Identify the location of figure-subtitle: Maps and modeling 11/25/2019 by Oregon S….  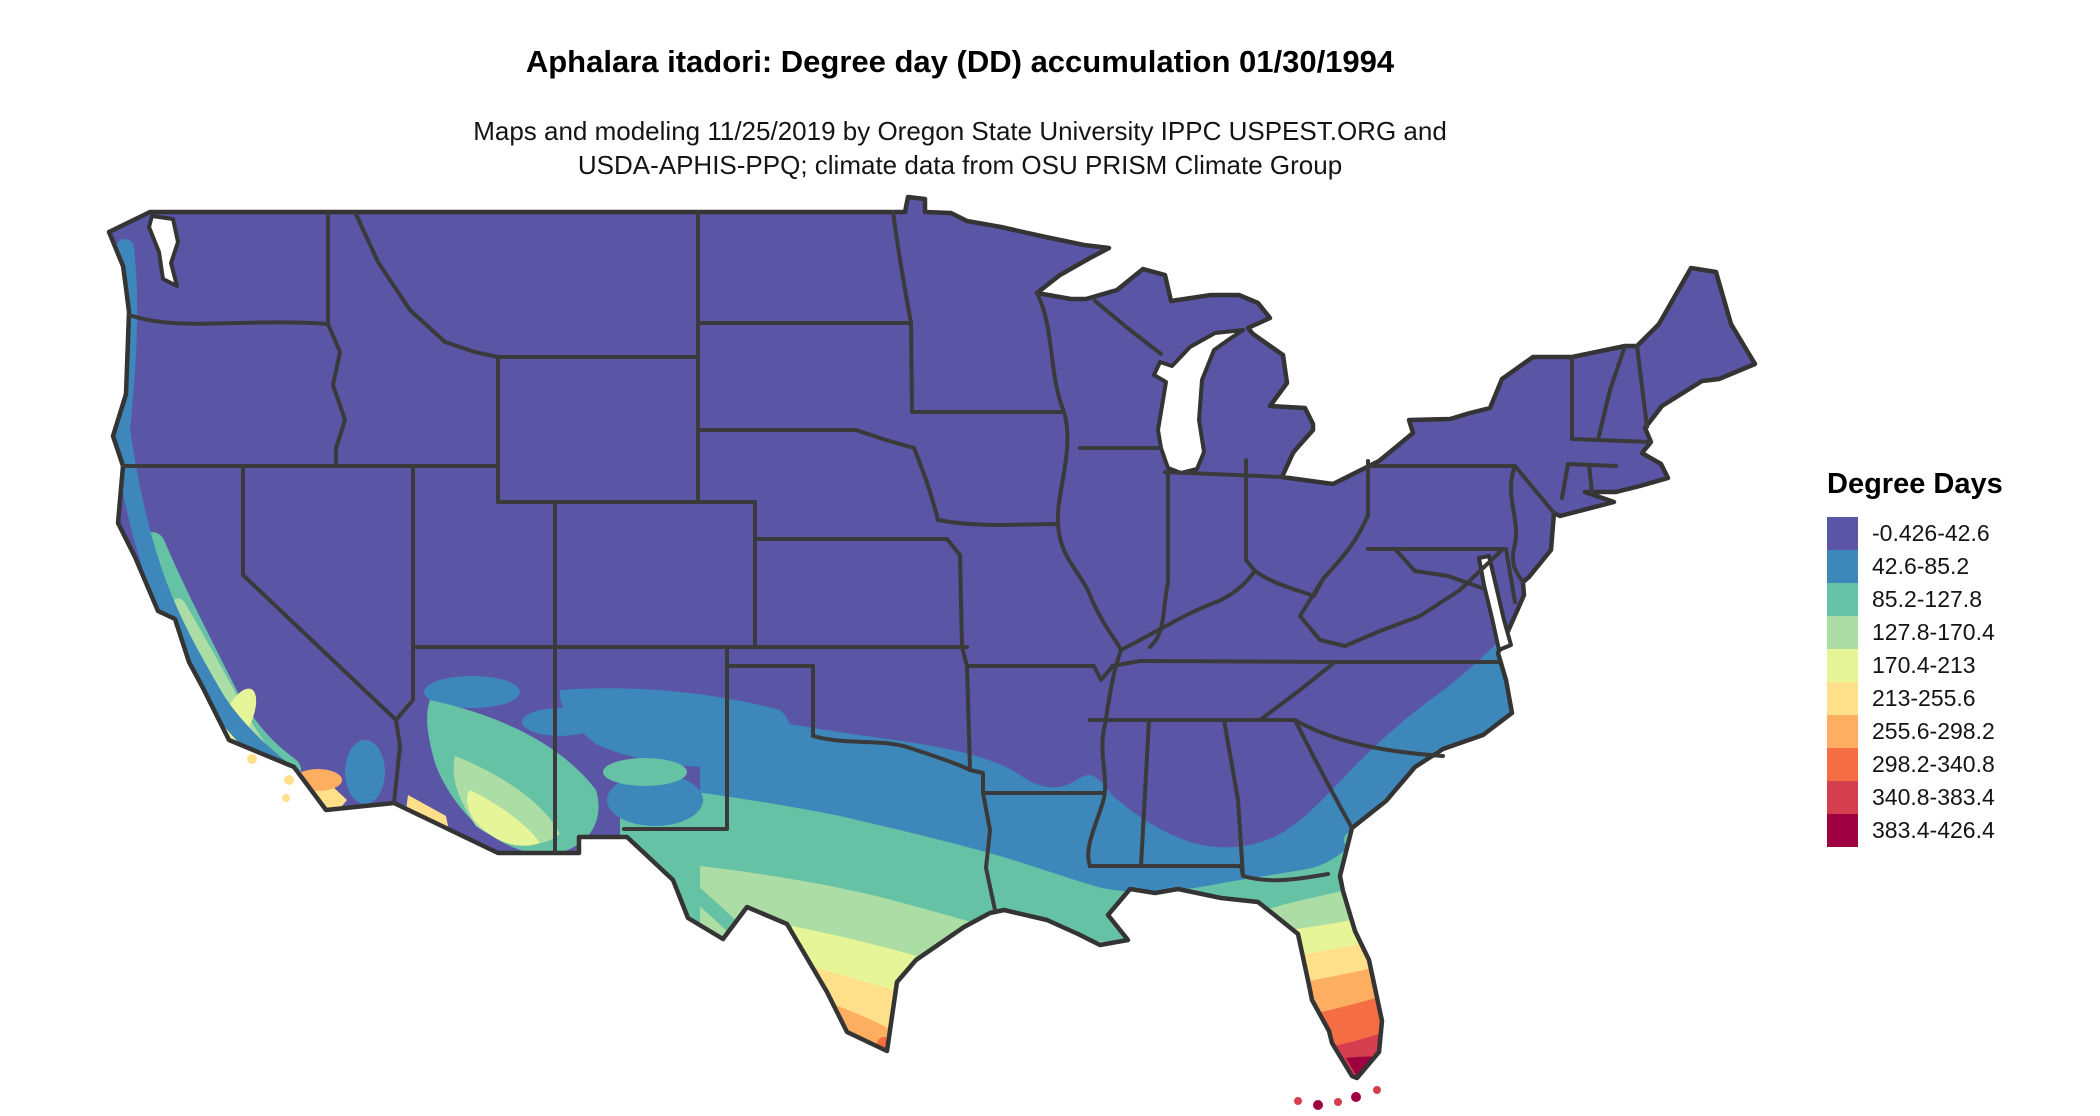
(960, 148).